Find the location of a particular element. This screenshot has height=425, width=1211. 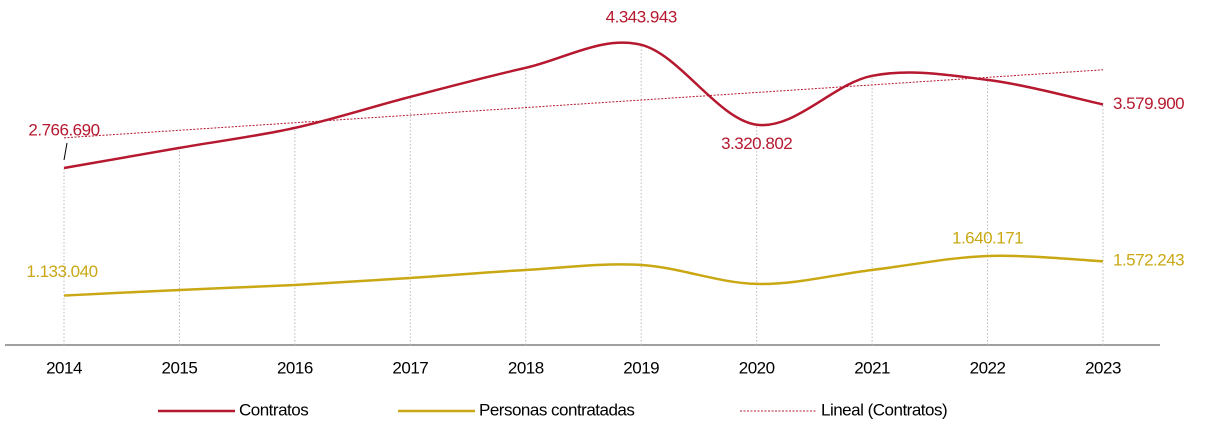

data-label: 3.320.802 is located at coordinates (756, 143).